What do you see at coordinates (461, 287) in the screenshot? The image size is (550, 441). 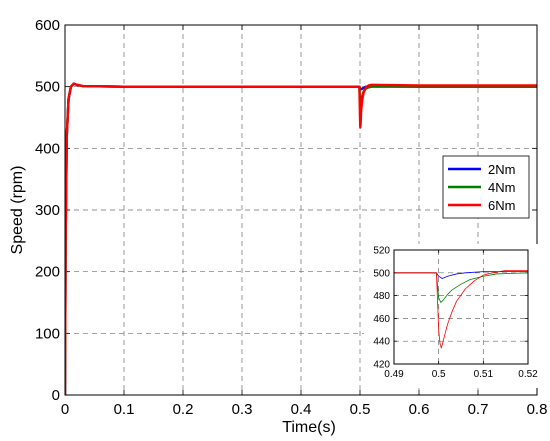 I see `inset-series-line-4nm` at bounding box center [461, 287].